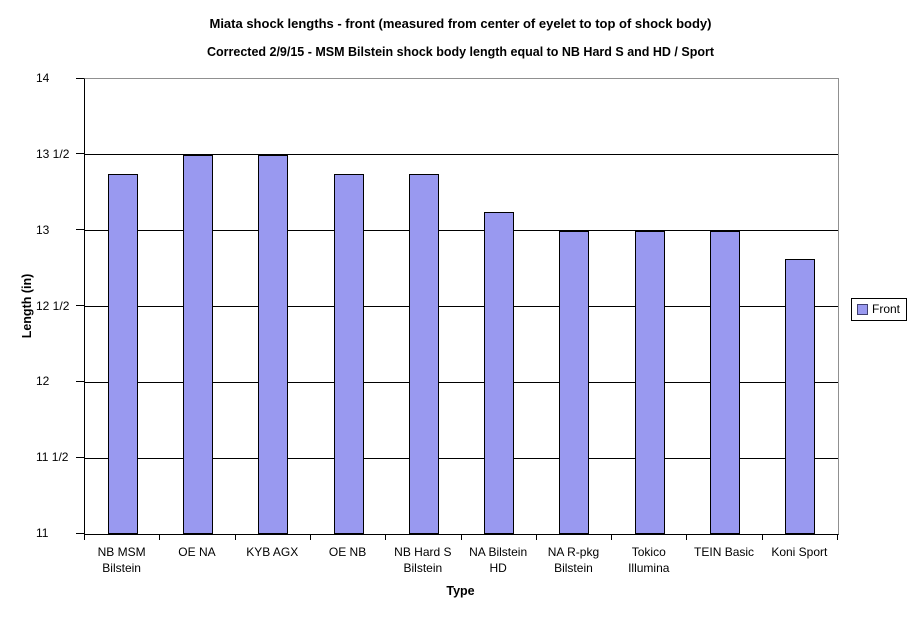 The height and width of the screenshot is (620, 918). What do you see at coordinates (423, 560) in the screenshot?
I see `category-label: NB Hard S Bilstein` at bounding box center [423, 560].